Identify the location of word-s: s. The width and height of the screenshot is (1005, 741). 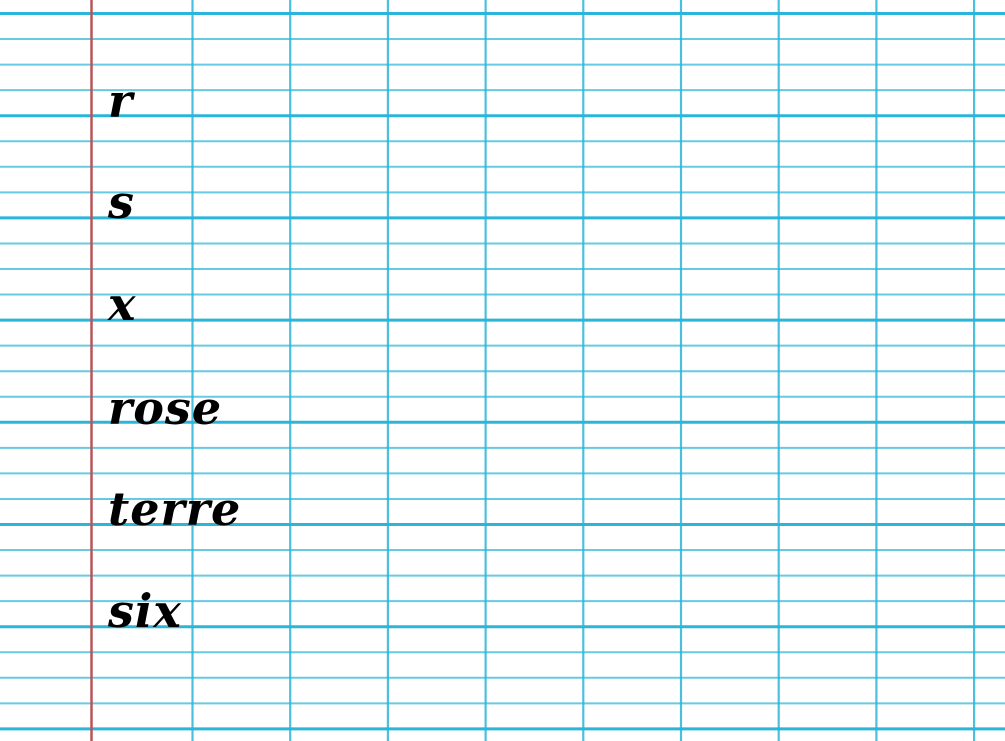
(121, 202).